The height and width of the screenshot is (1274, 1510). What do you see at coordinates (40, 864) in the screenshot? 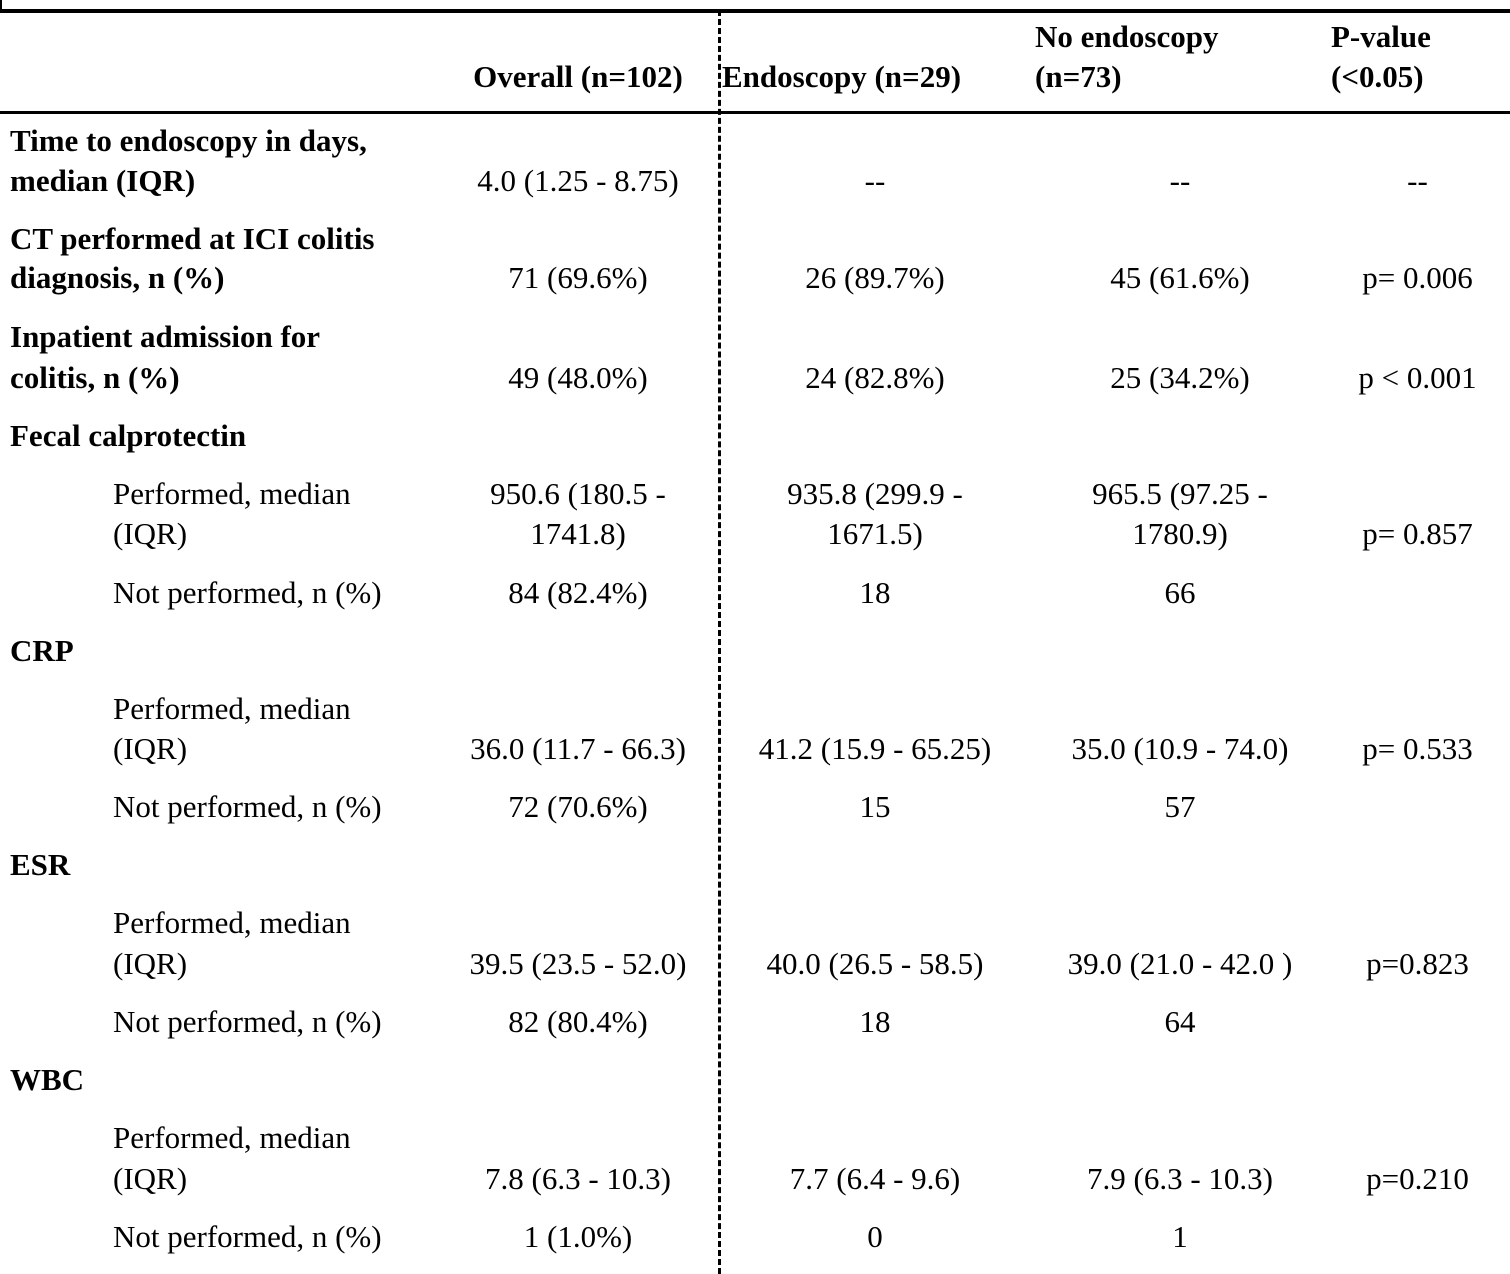
I see `section-label-esr: ESR` at bounding box center [40, 864].